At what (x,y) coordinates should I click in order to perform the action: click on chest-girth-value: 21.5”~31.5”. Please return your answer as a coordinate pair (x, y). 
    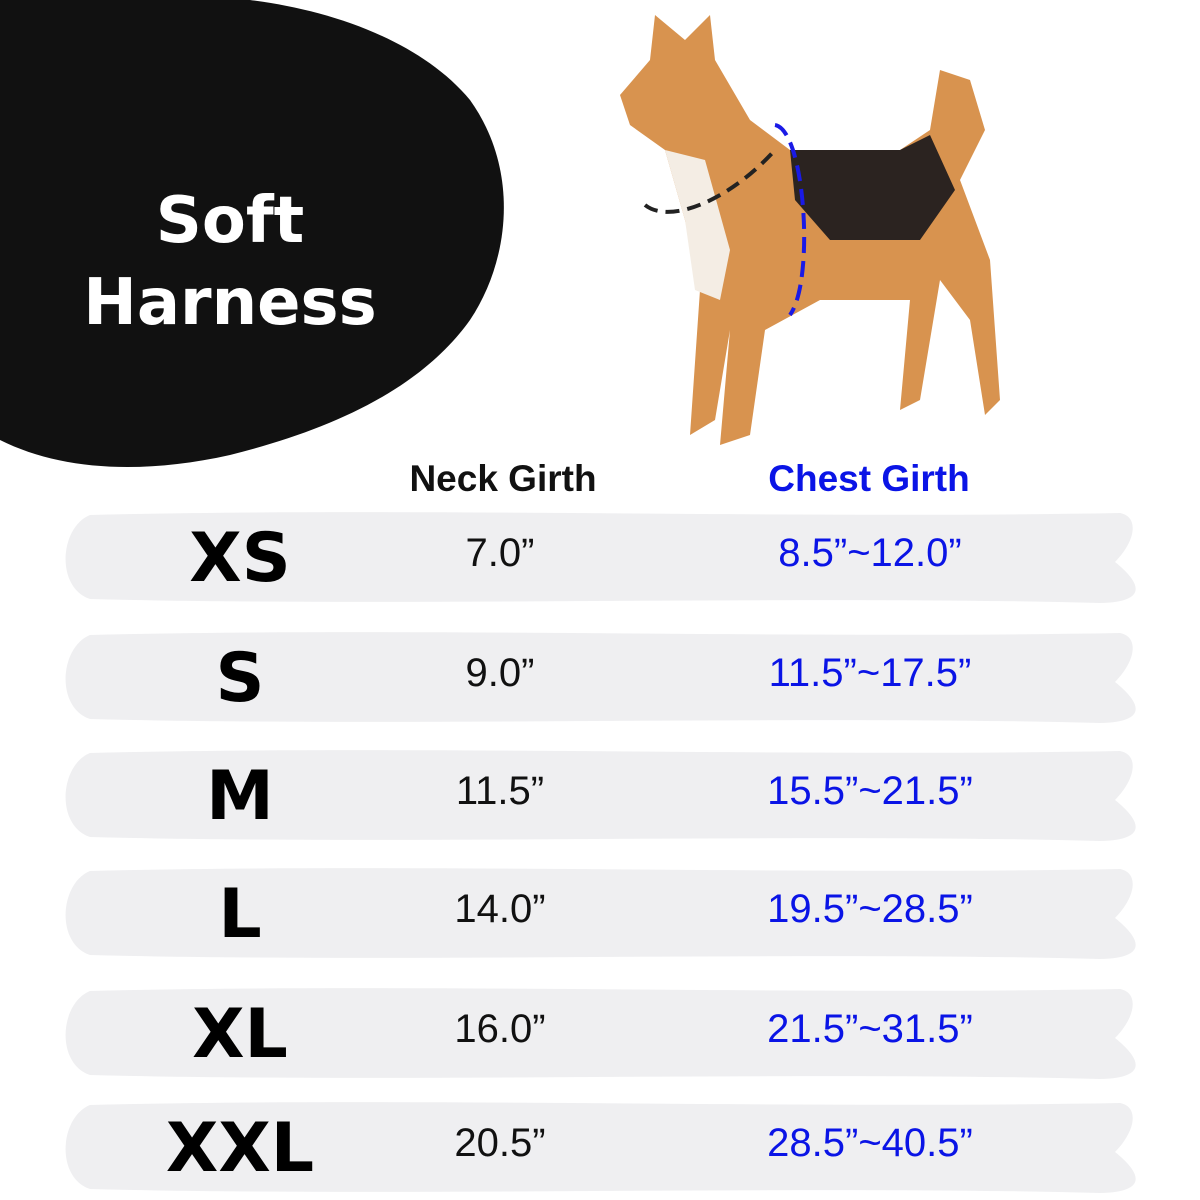
    Looking at the image, I should click on (870, 1029).